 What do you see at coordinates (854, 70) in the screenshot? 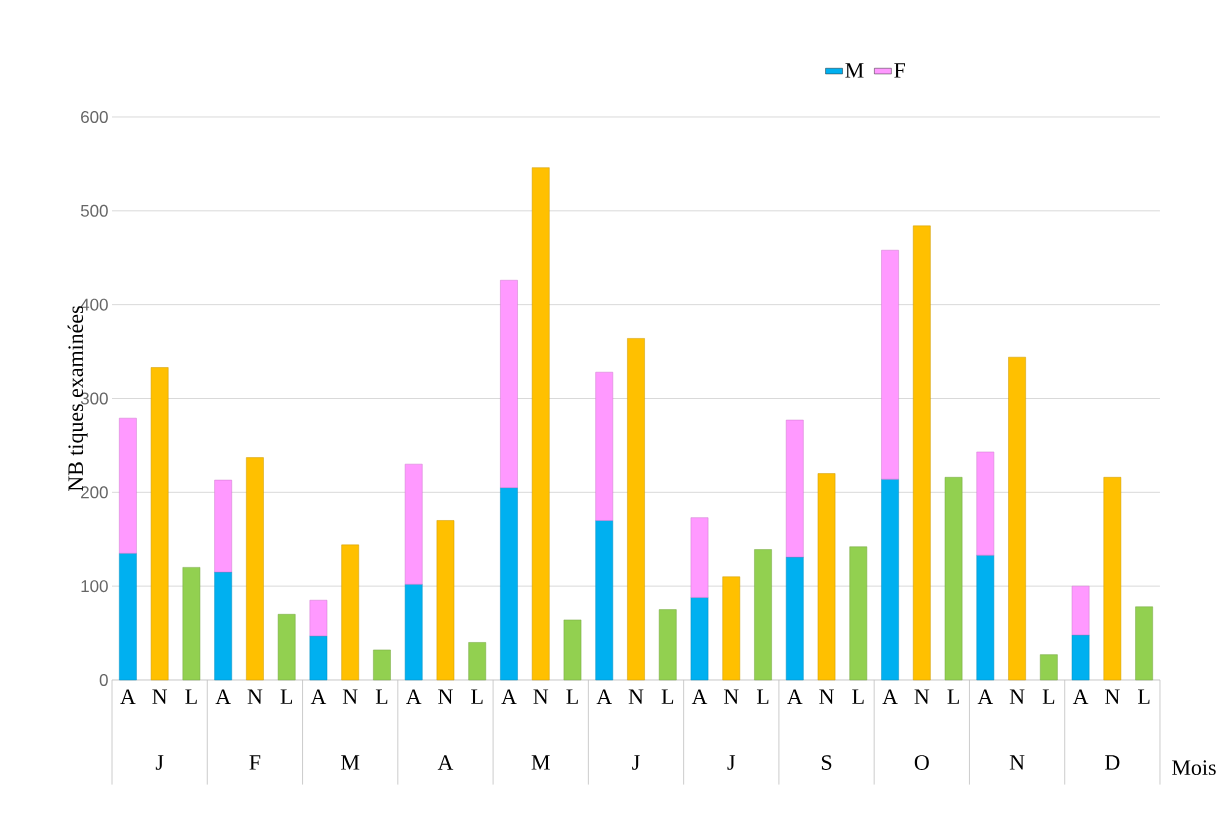
I see `legend-label: M` at bounding box center [854, 70].